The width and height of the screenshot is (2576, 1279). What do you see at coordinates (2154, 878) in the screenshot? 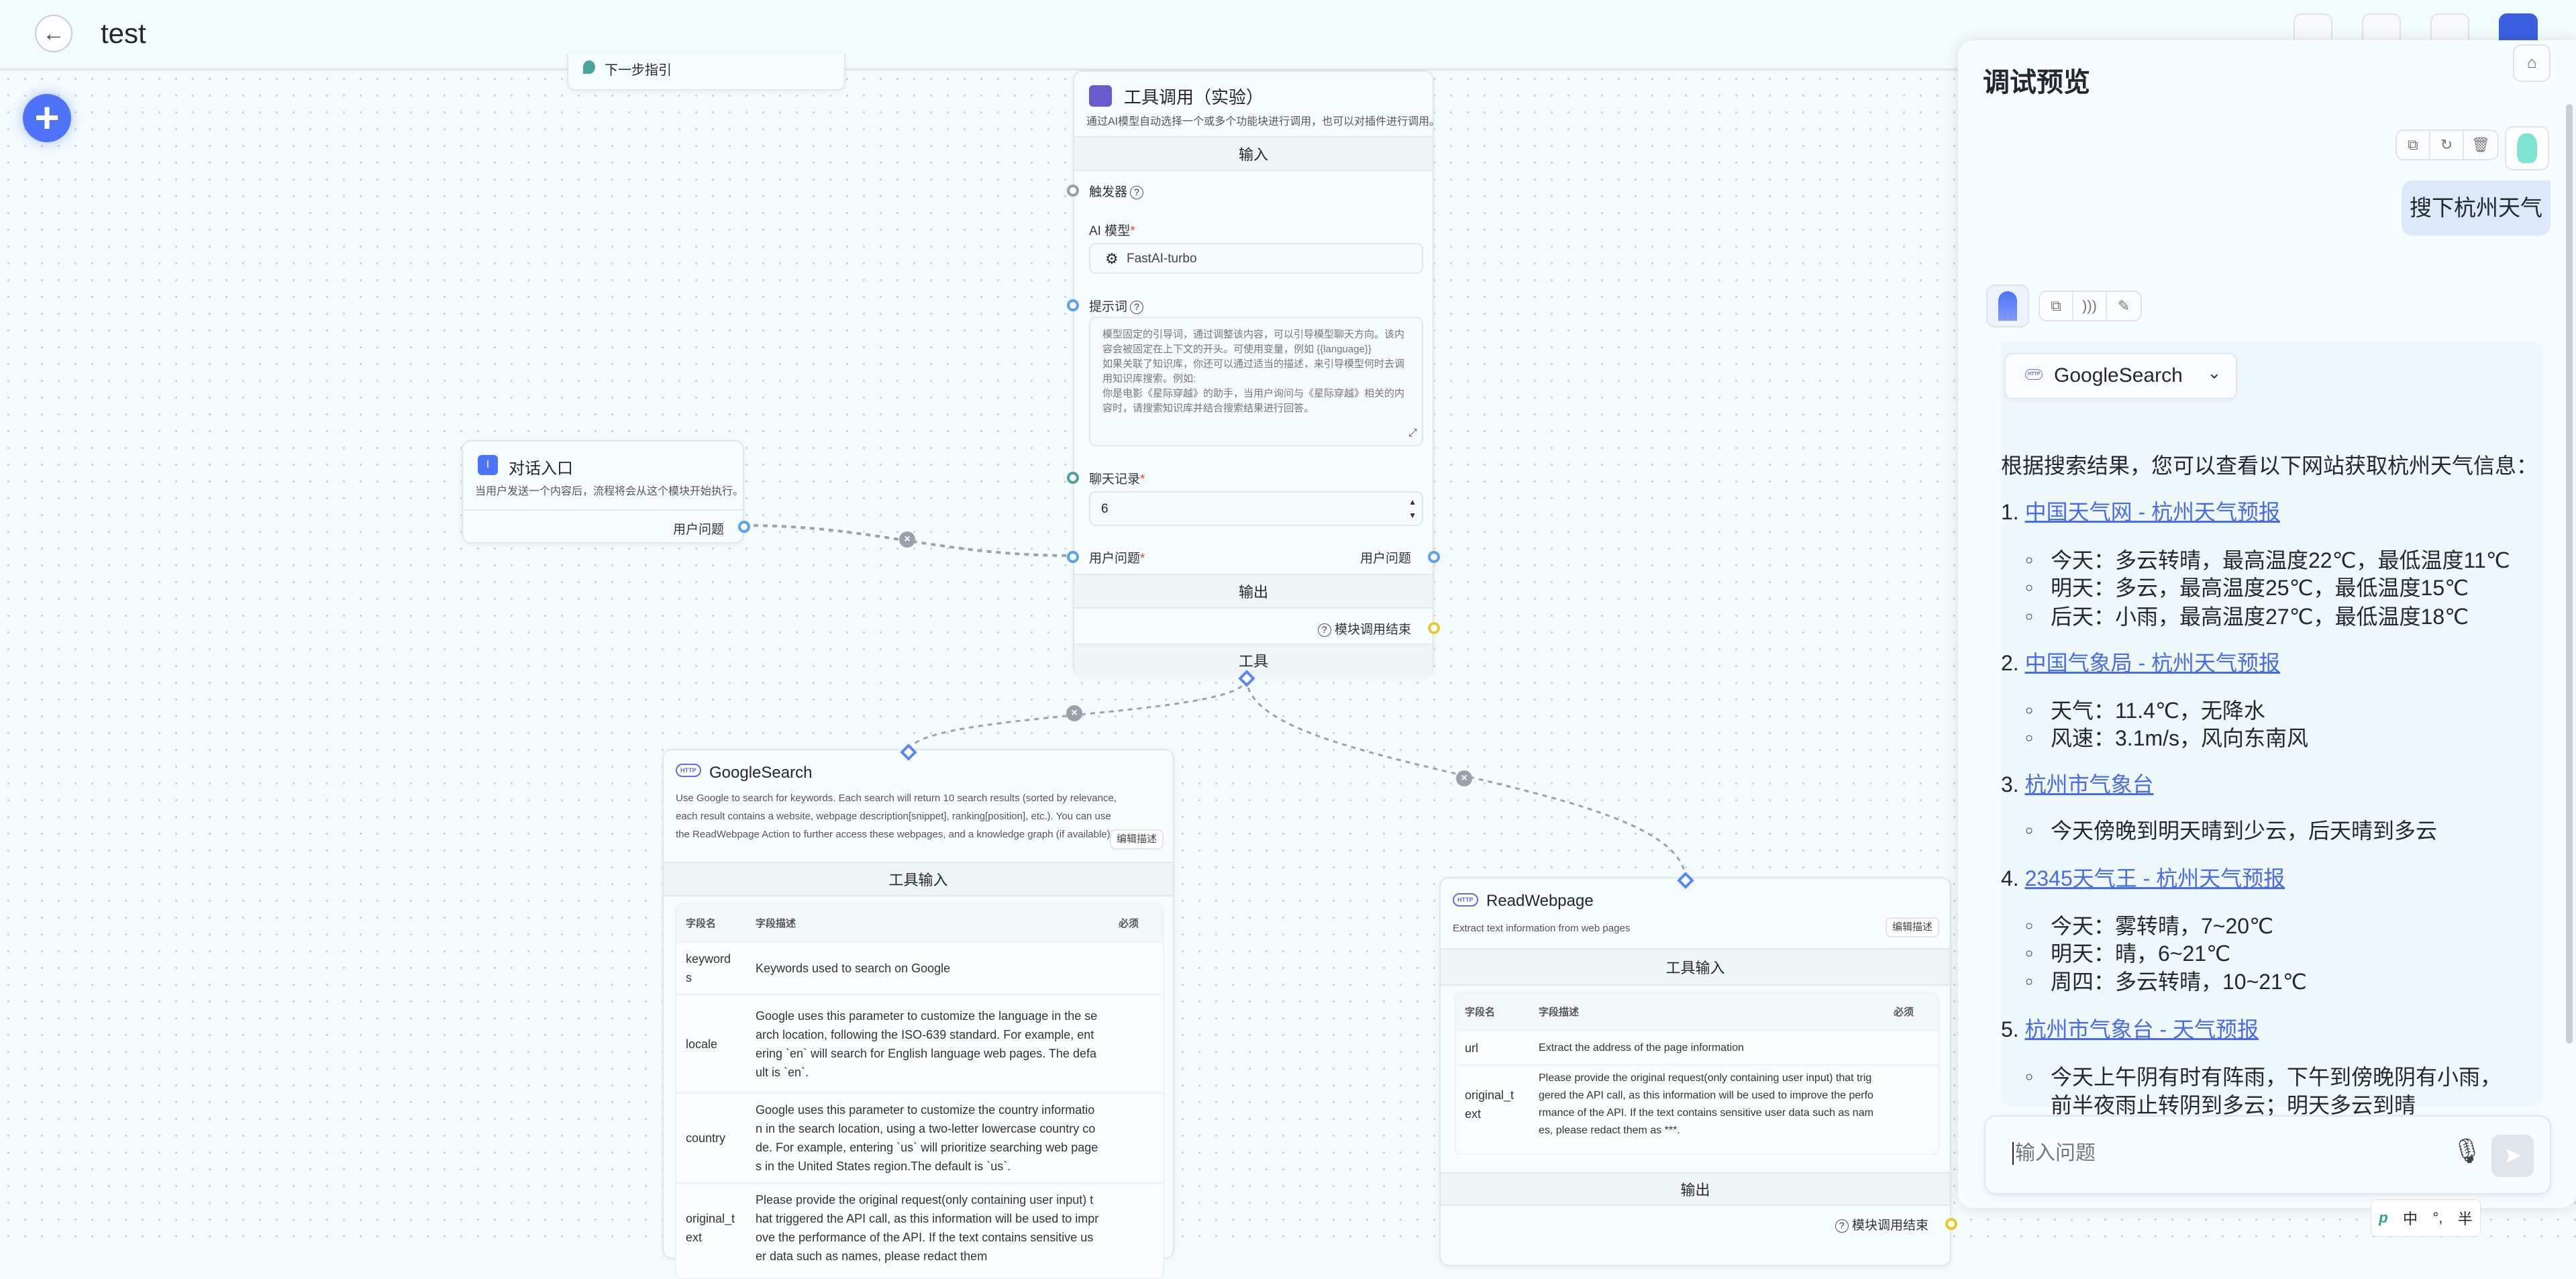
I see `result-link: 2345天气王 - 杭州天气预报` at bounding box center [2154, 878].